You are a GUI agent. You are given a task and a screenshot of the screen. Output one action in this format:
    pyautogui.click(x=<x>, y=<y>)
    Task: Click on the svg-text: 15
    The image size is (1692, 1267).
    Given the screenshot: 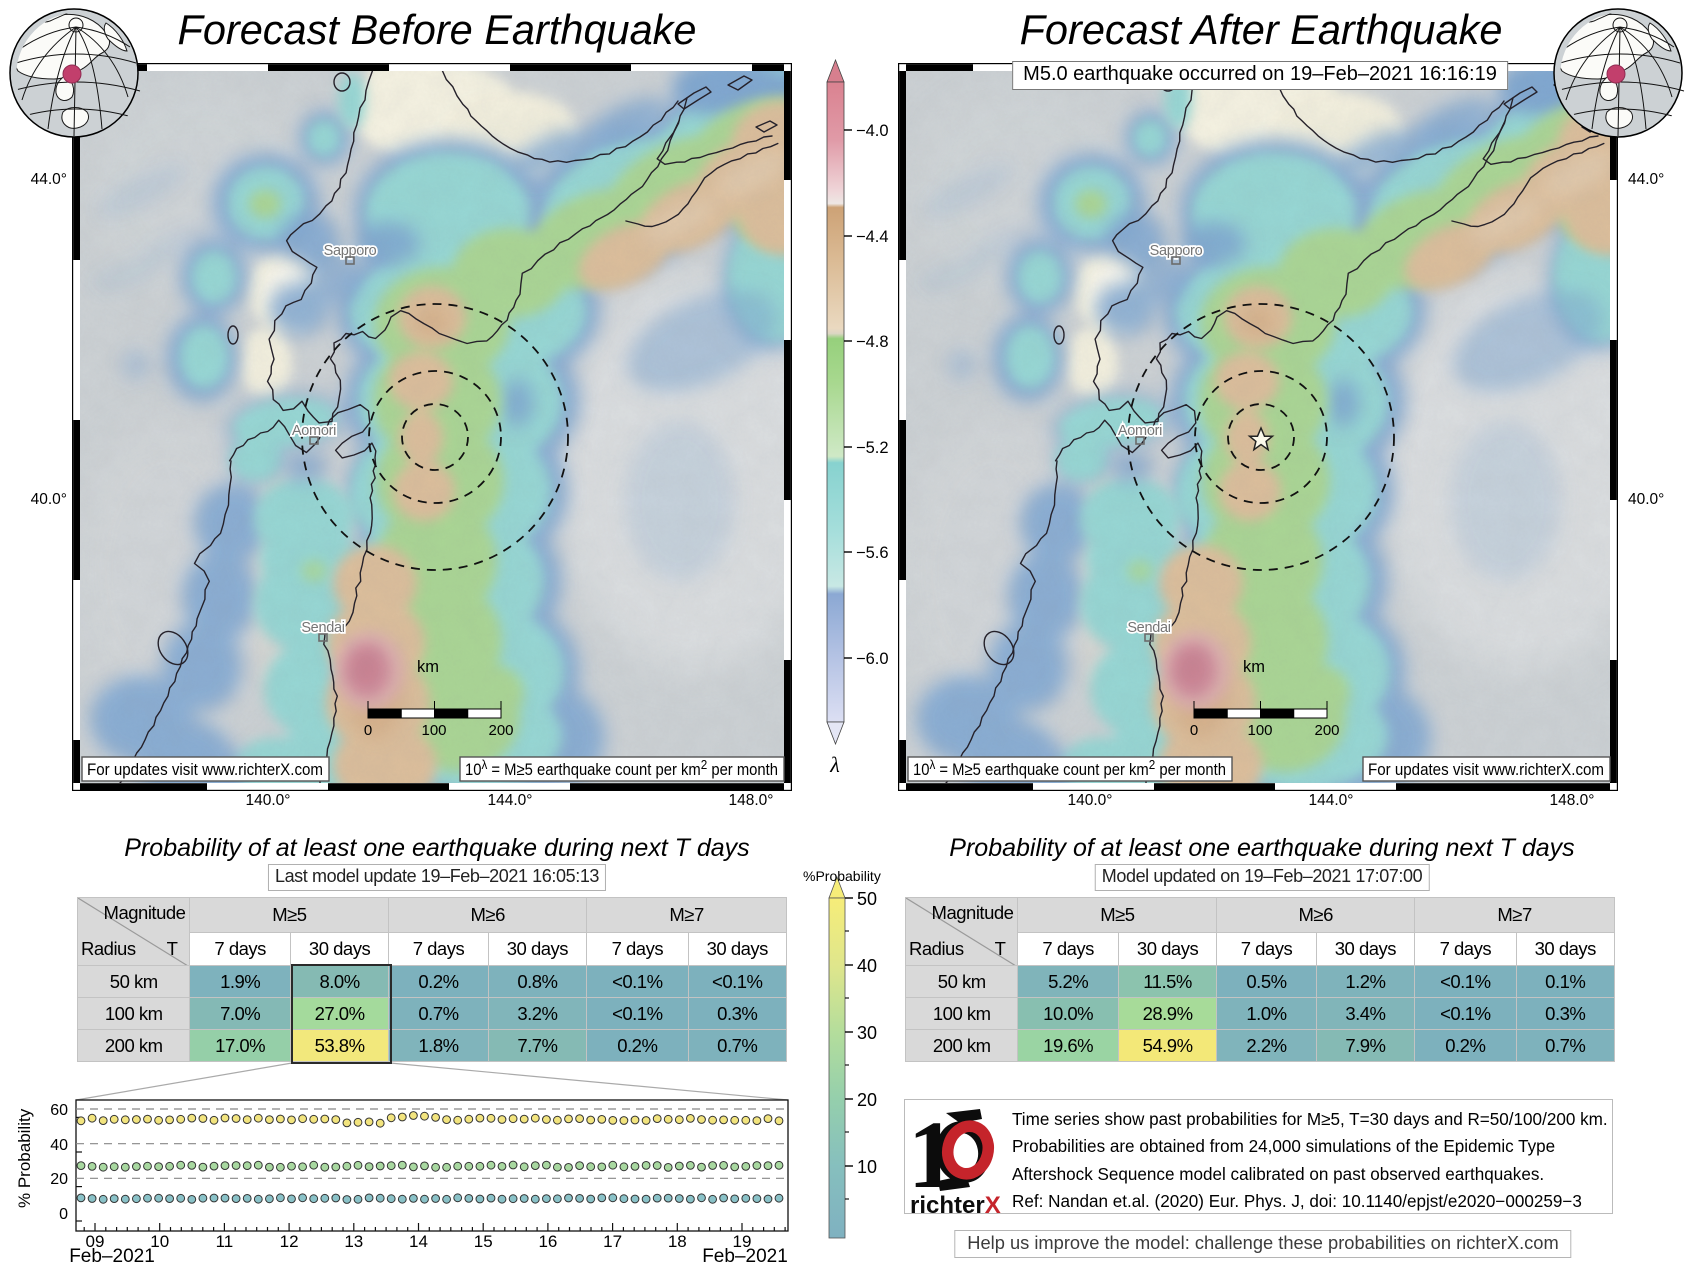 What is the action you would take?
    pyautogui.click(x=483, y=1241)
    